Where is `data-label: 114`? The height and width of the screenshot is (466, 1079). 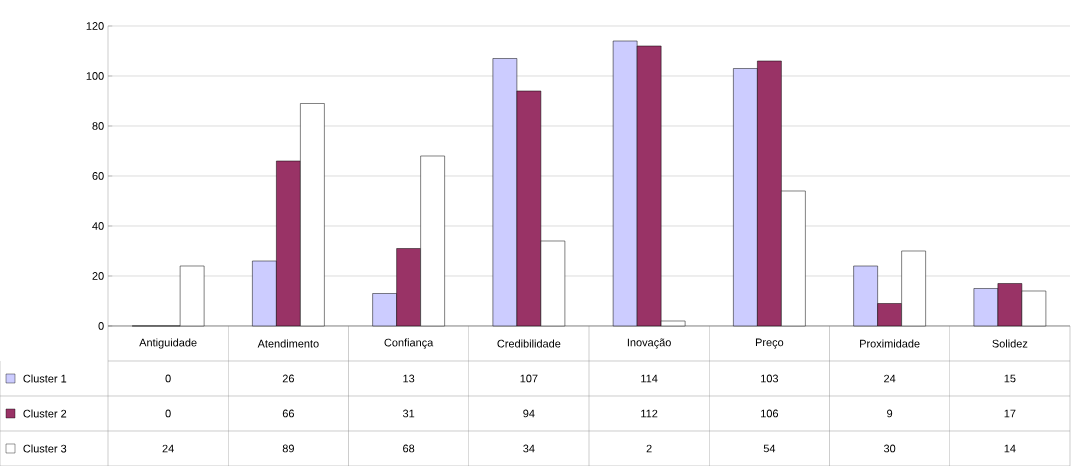 data-label: 114 is located at coordinates (649, 378).